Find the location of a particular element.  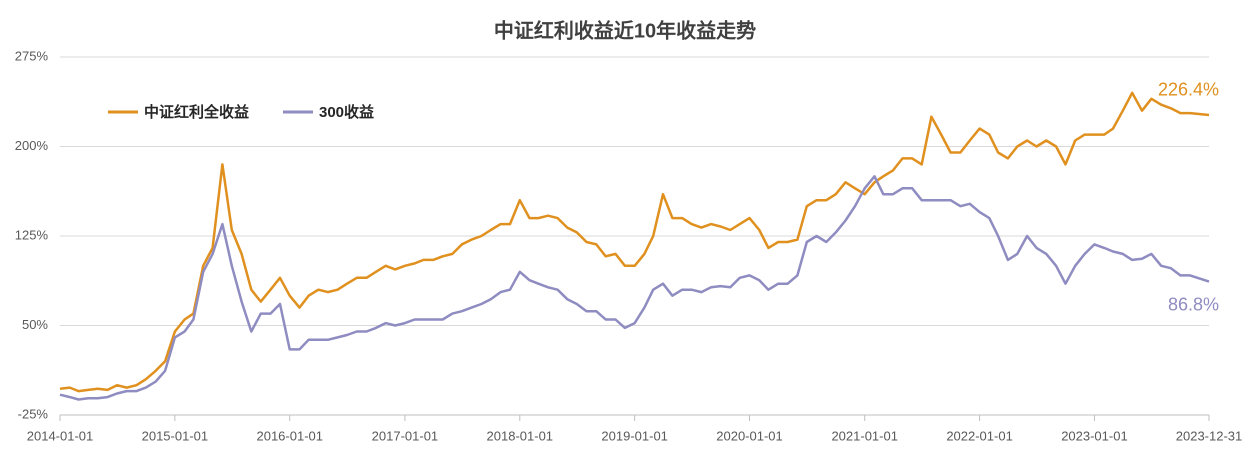

x-tick-label: 2023-12-31 is located at coordinates (1209, 435).